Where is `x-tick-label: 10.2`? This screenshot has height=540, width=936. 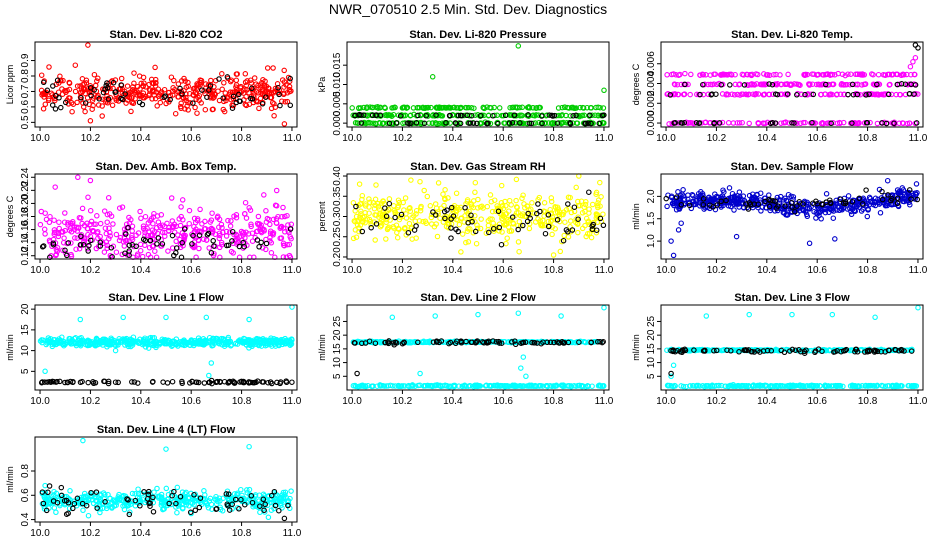 x-tick-label: 10.2 is located at coordinates (91, 270).